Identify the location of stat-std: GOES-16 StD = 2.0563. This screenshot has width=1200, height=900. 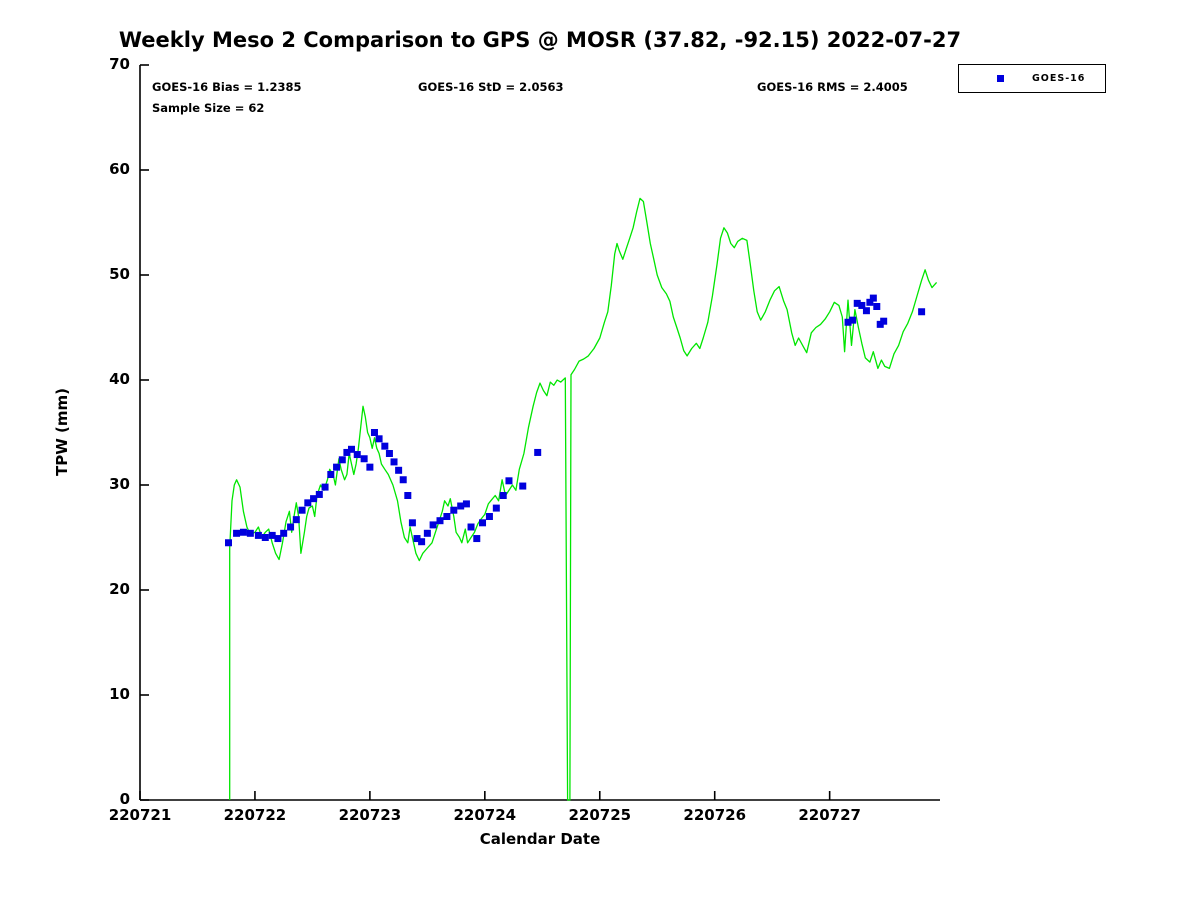
(491, 87).